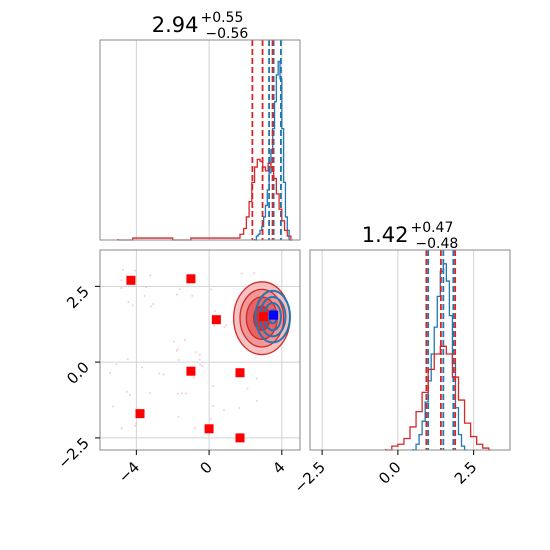  What do you see at coordinates (309, 477) in the screenshot?
I see `marginal-y-xtick-label: −2.5` at bounding box center [309, 477].